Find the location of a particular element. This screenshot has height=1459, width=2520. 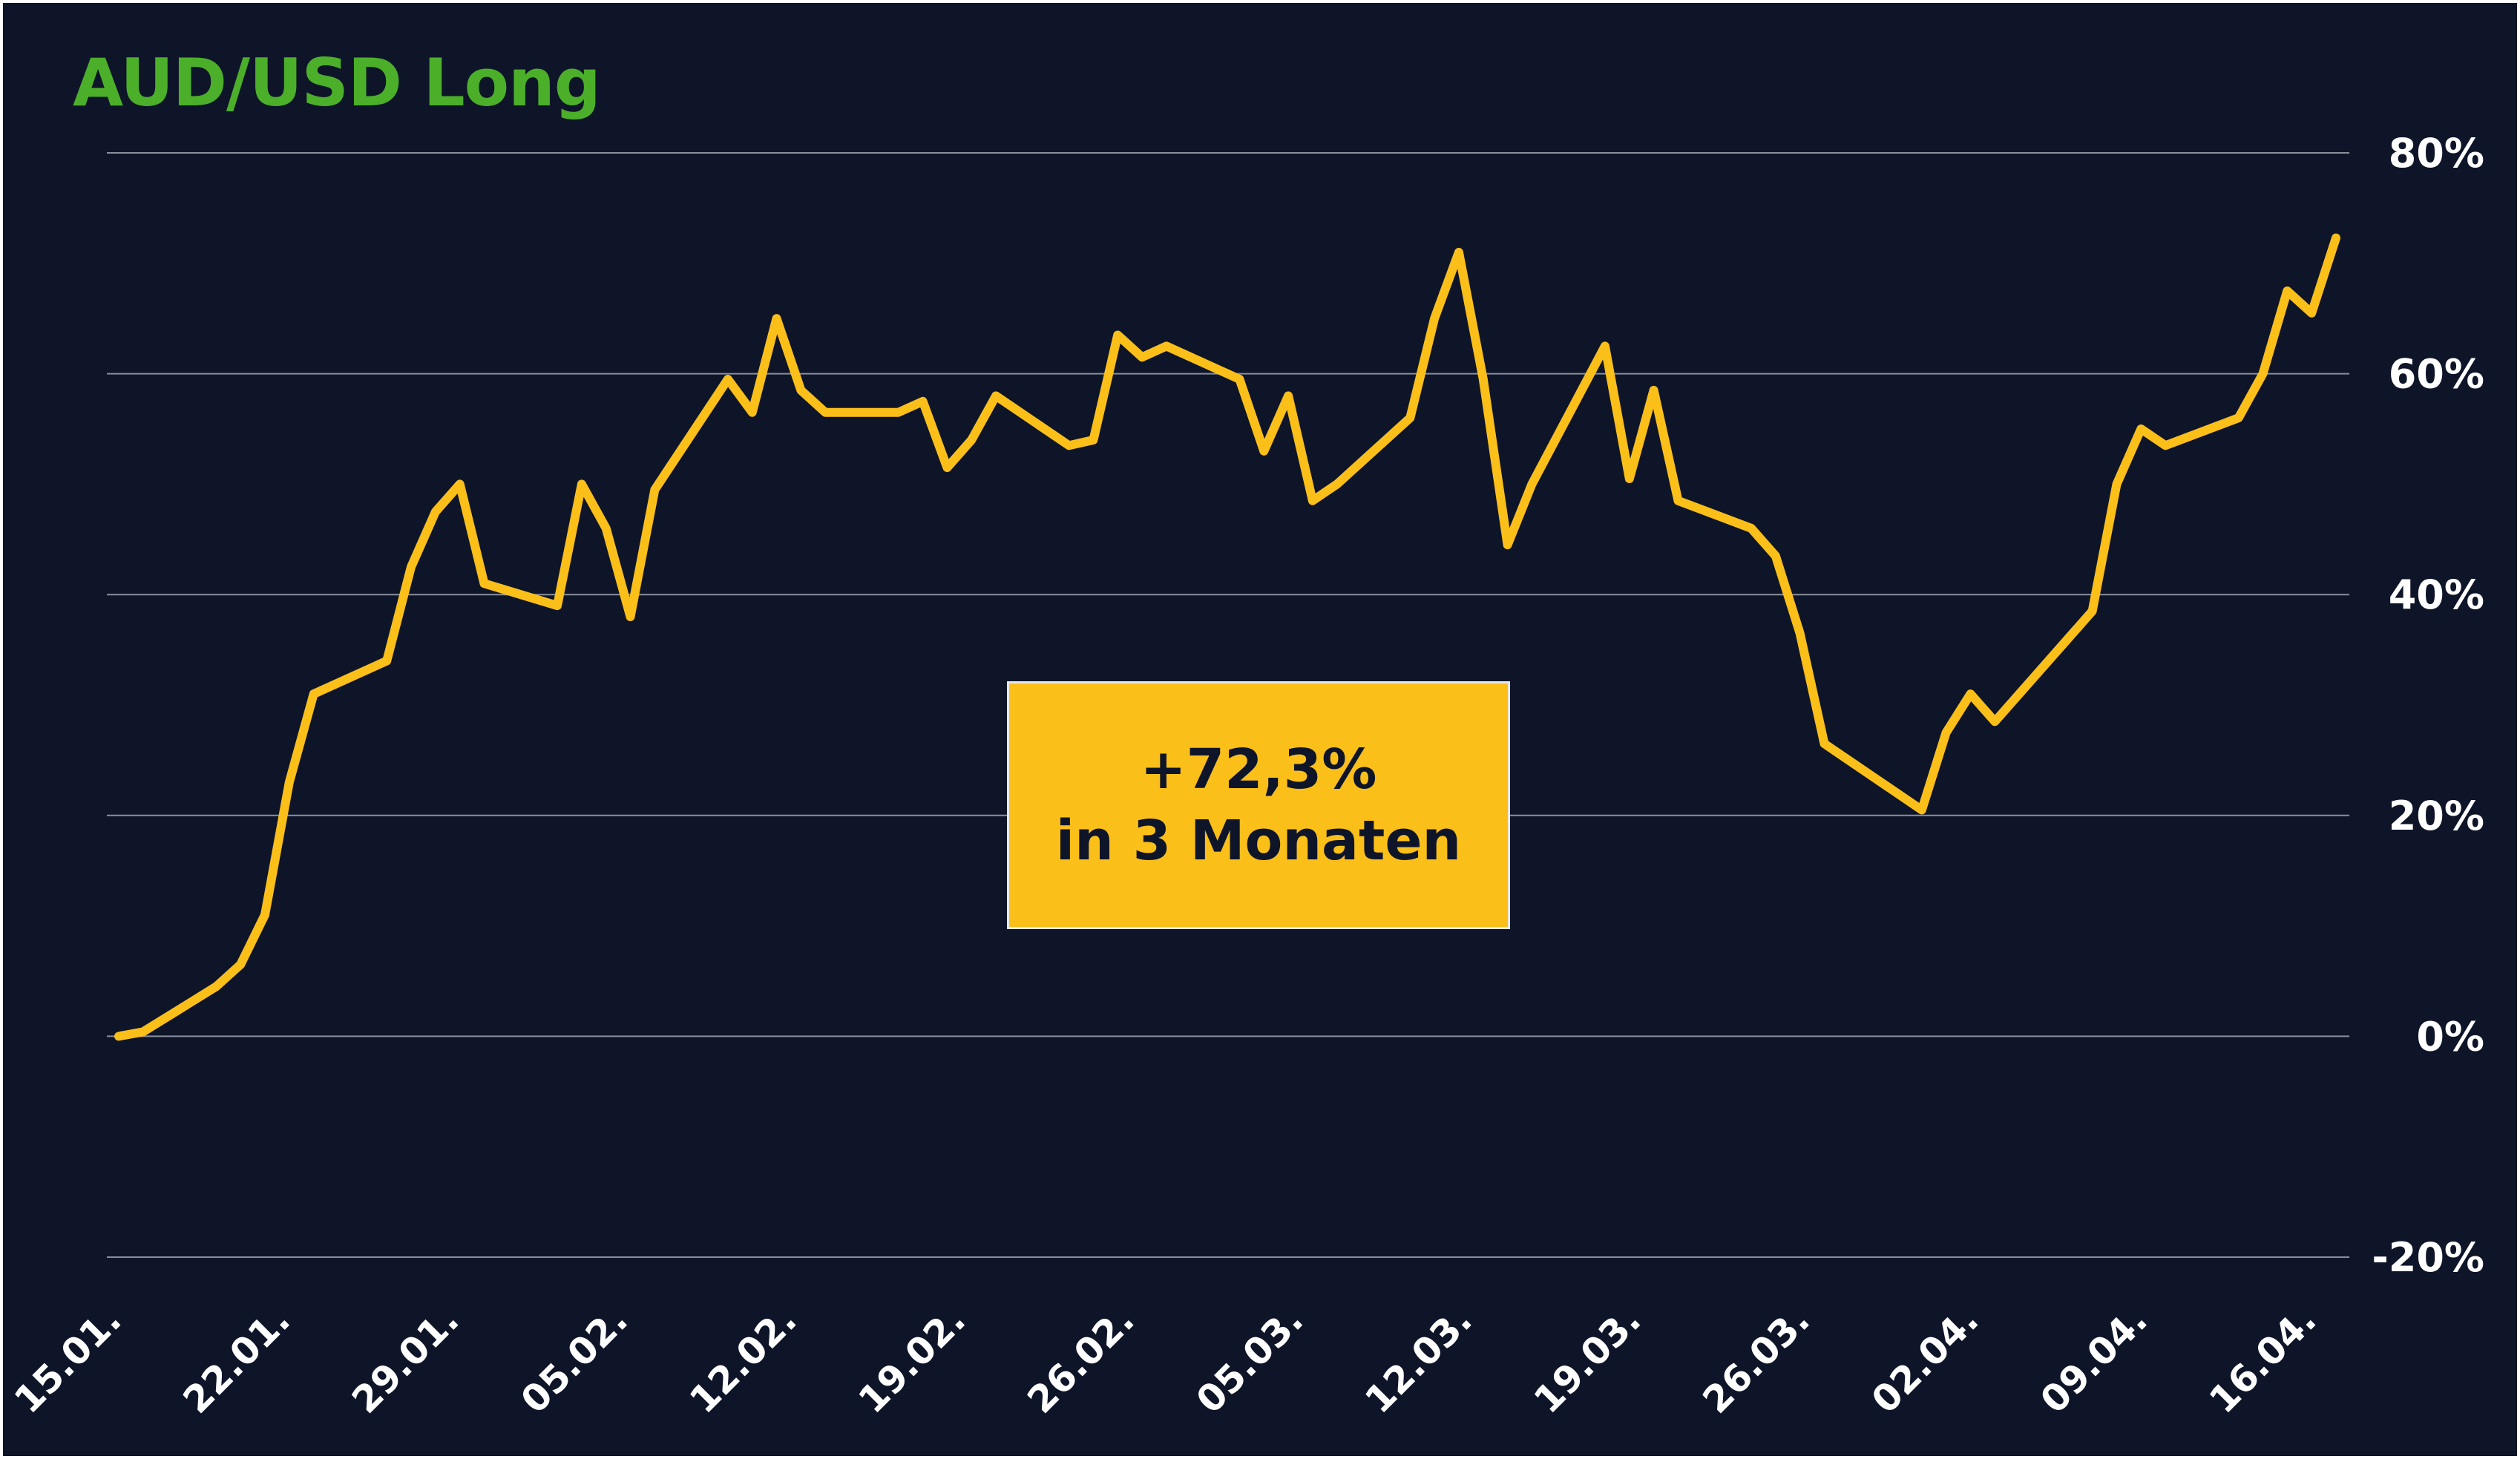

y-tick-label: 60% is located at coordinates (2437, 374).